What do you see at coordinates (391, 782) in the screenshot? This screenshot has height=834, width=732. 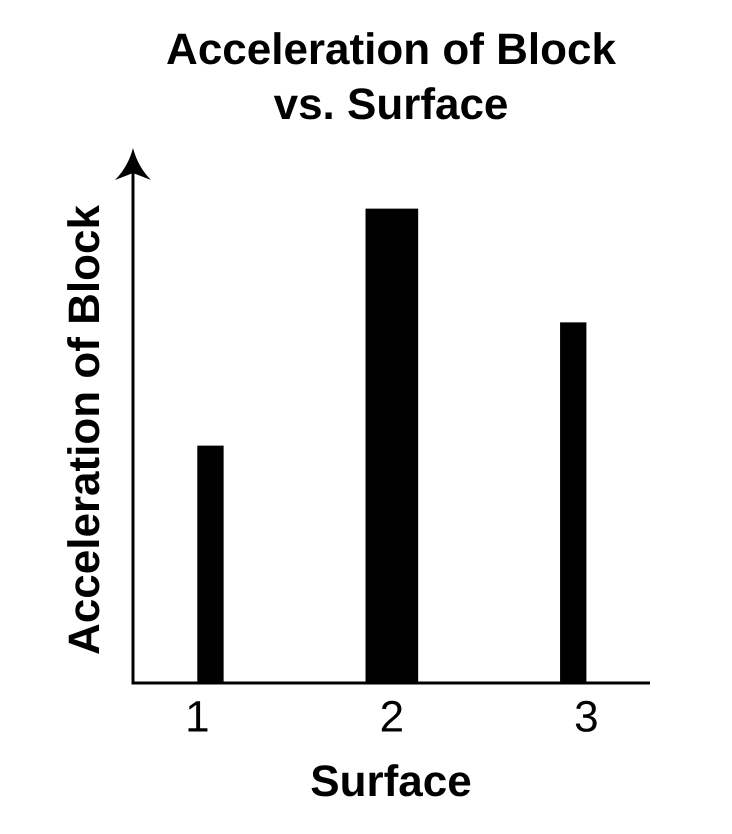 I see `x-axis-title: Surface` at bounding box center [391, 782].